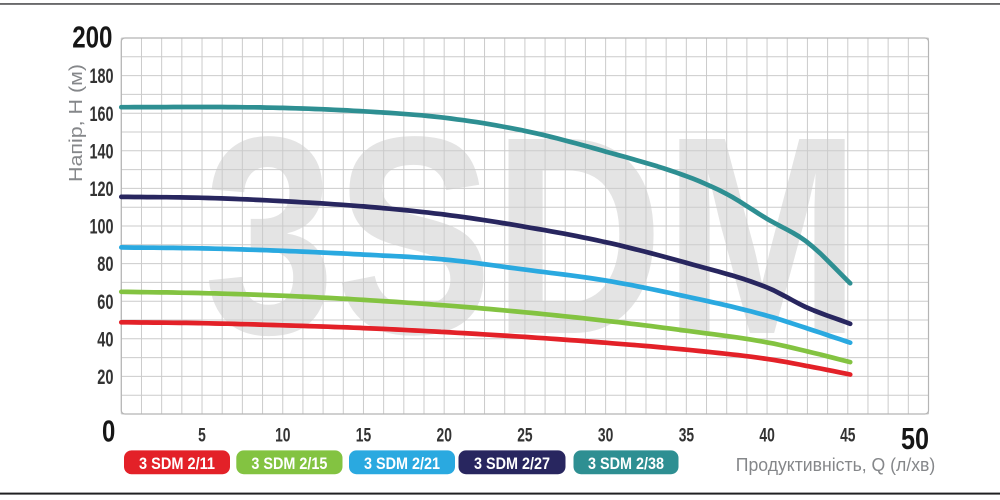 This screenshot has height=500, width=1000. I want to click on svg-text: 100, so click(102, 227).